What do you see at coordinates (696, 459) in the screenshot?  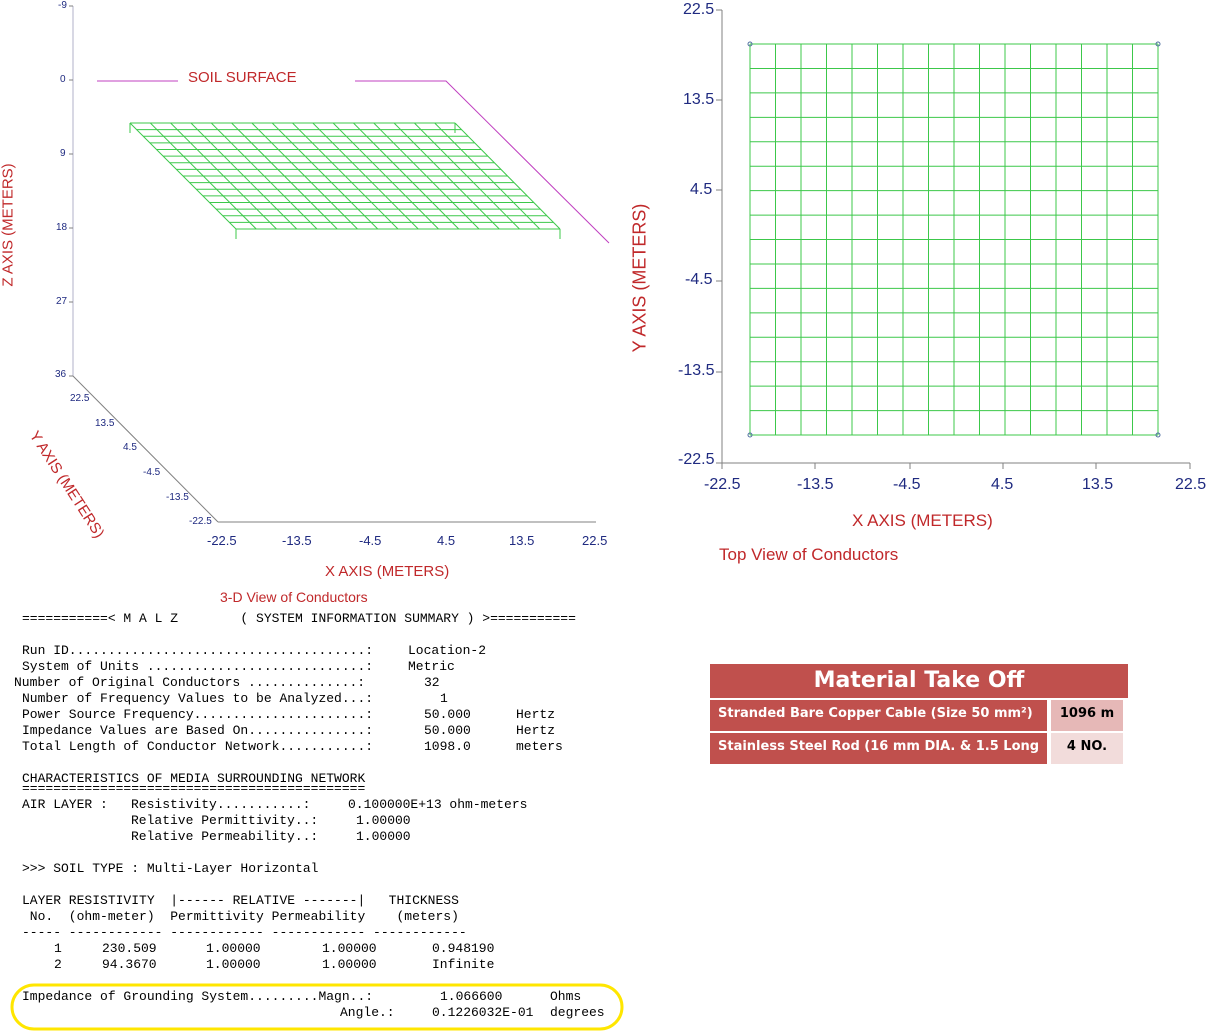 I see `top-y-tick: -22.5` at bounding box center [696, 459].